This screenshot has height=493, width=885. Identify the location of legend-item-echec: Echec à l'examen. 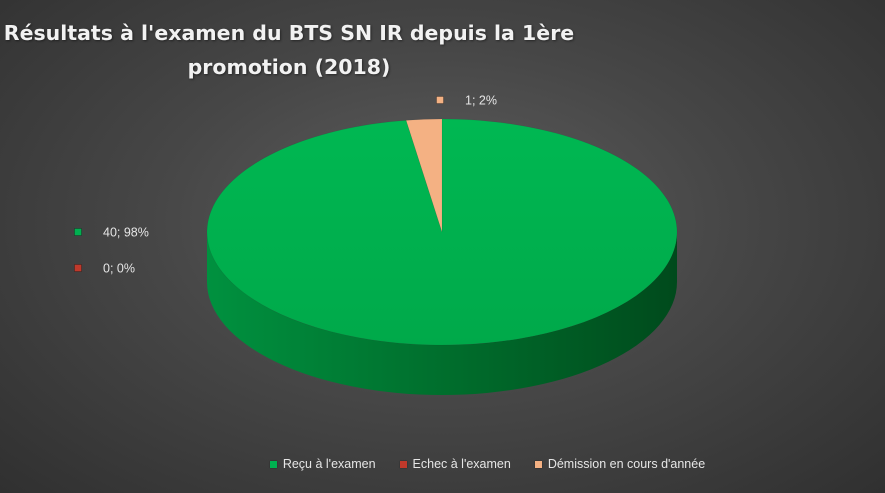
(455, 464).